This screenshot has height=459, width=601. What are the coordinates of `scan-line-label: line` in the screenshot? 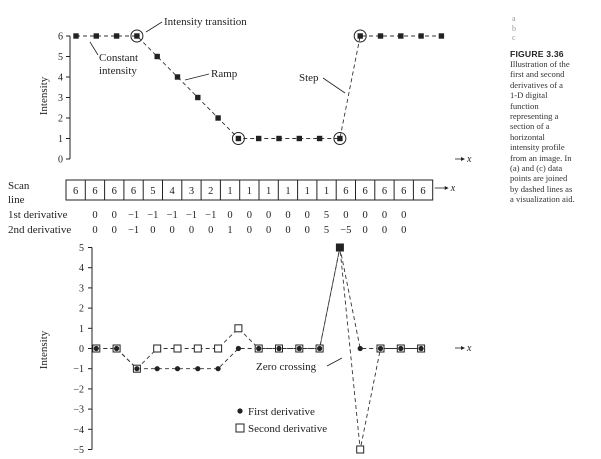 It's located at (16, 200).